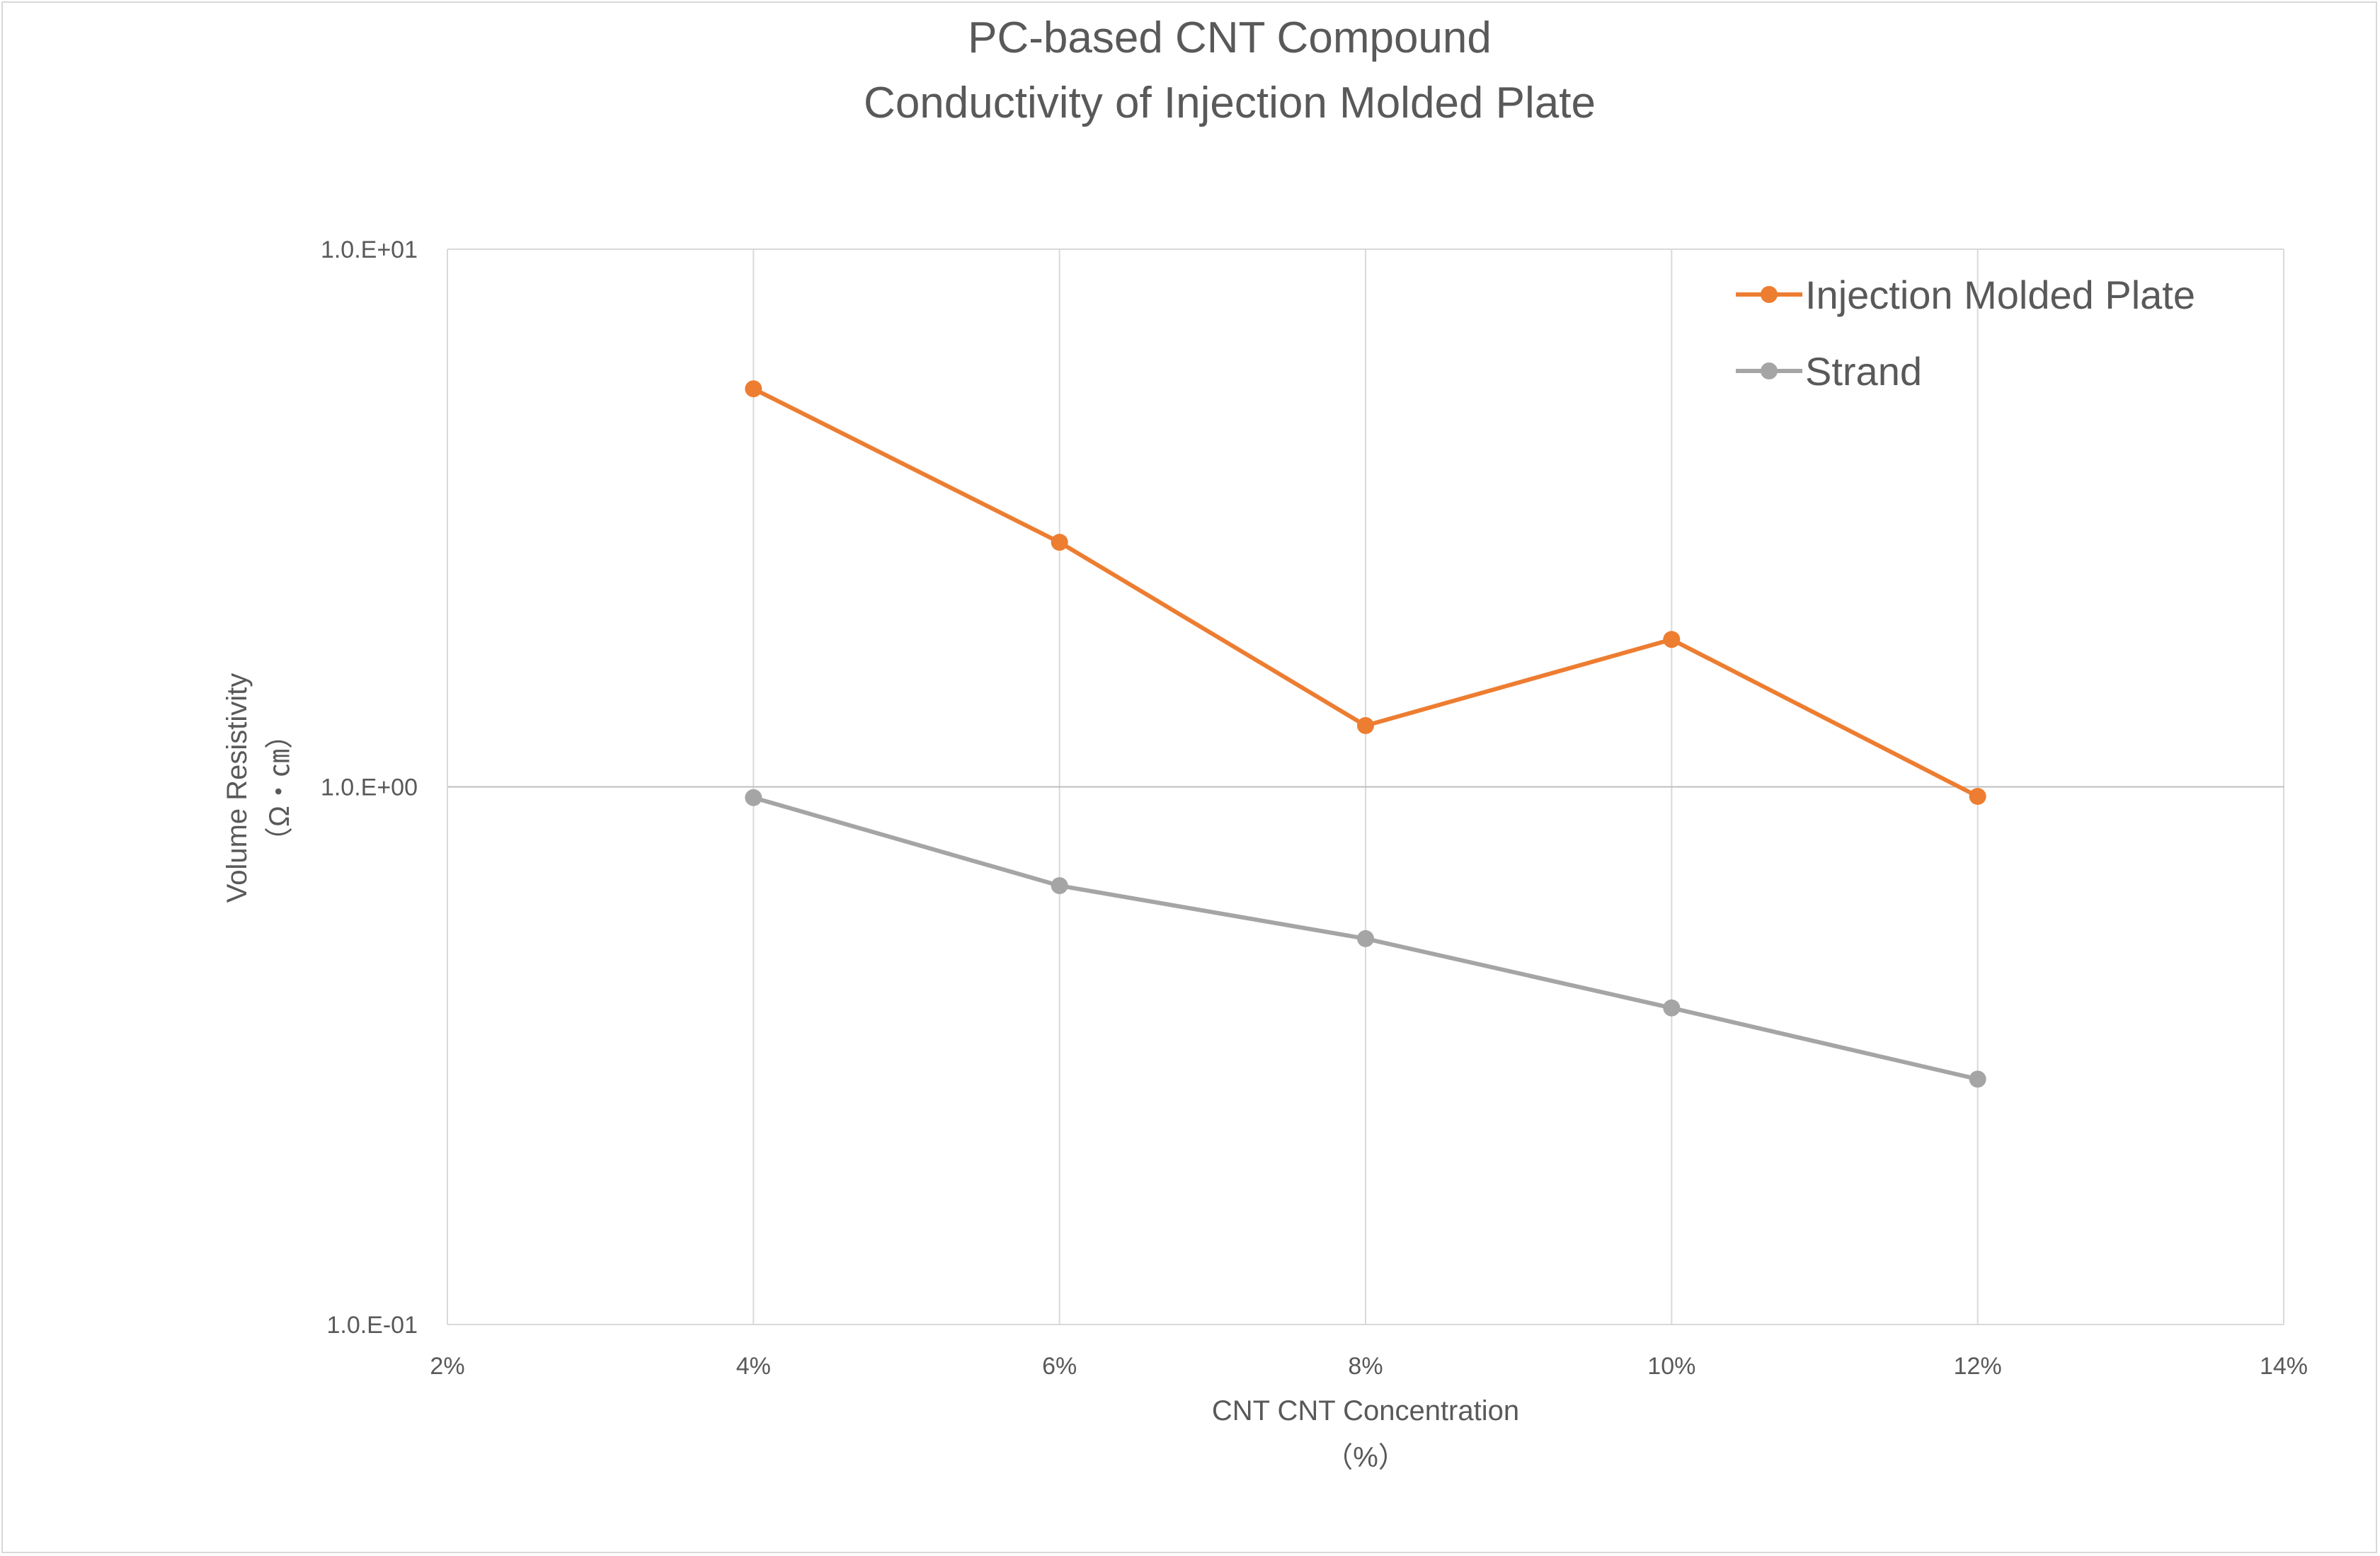 This screenshot has height=1556, width=2380. I want to click on x-tick-label: 8%, so click(1365, 1367).